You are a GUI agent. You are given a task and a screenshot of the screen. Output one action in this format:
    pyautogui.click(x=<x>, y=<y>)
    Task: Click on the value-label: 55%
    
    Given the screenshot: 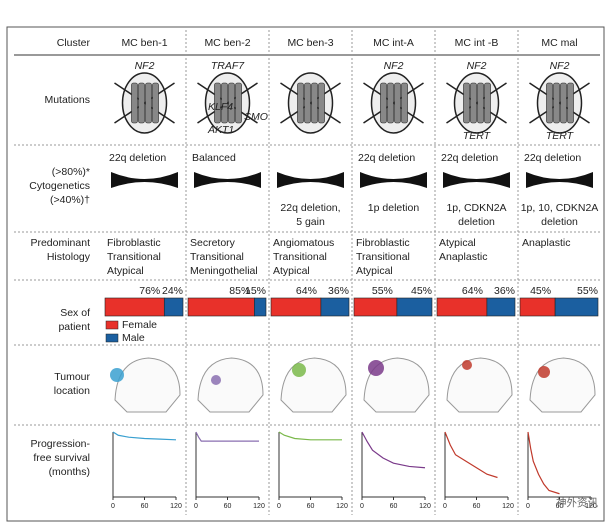 What is the action you would take?
    pyautogui.click(x=382, y=291)
    